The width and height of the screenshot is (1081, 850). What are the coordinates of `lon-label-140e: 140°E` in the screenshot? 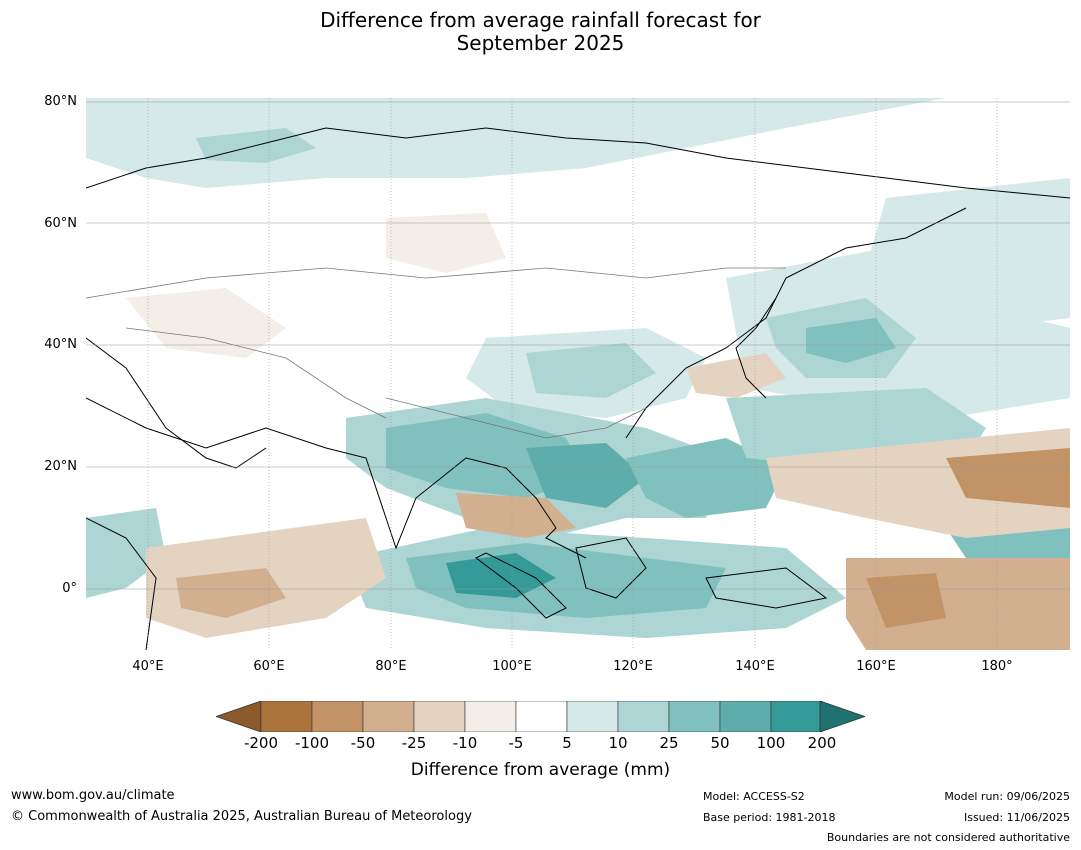 It's located at (755, 666).